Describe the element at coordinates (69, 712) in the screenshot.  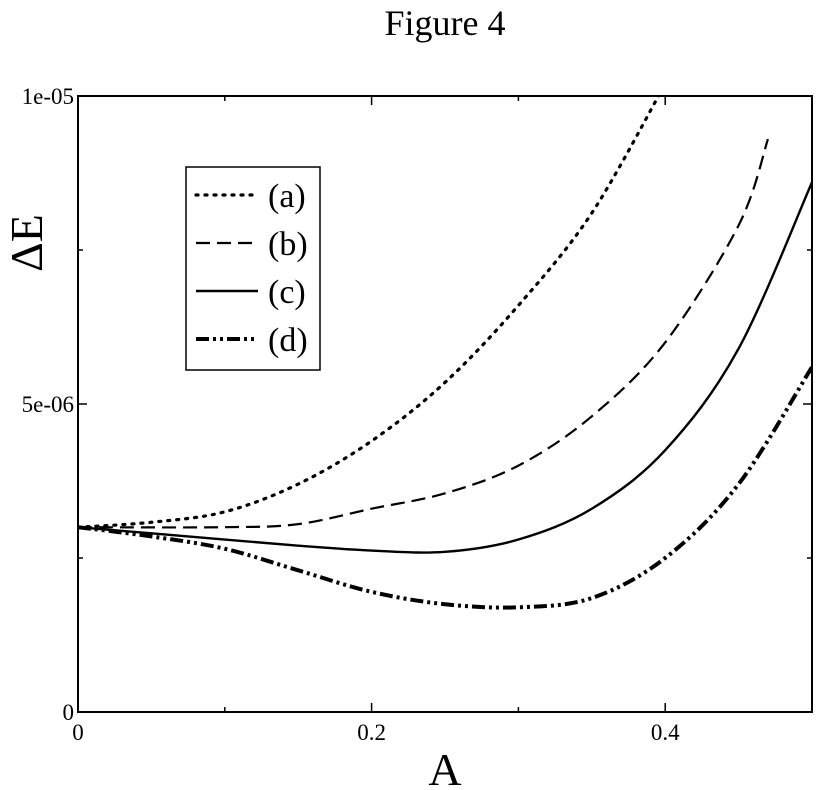
I see `y-tick-label: 0` at that location.